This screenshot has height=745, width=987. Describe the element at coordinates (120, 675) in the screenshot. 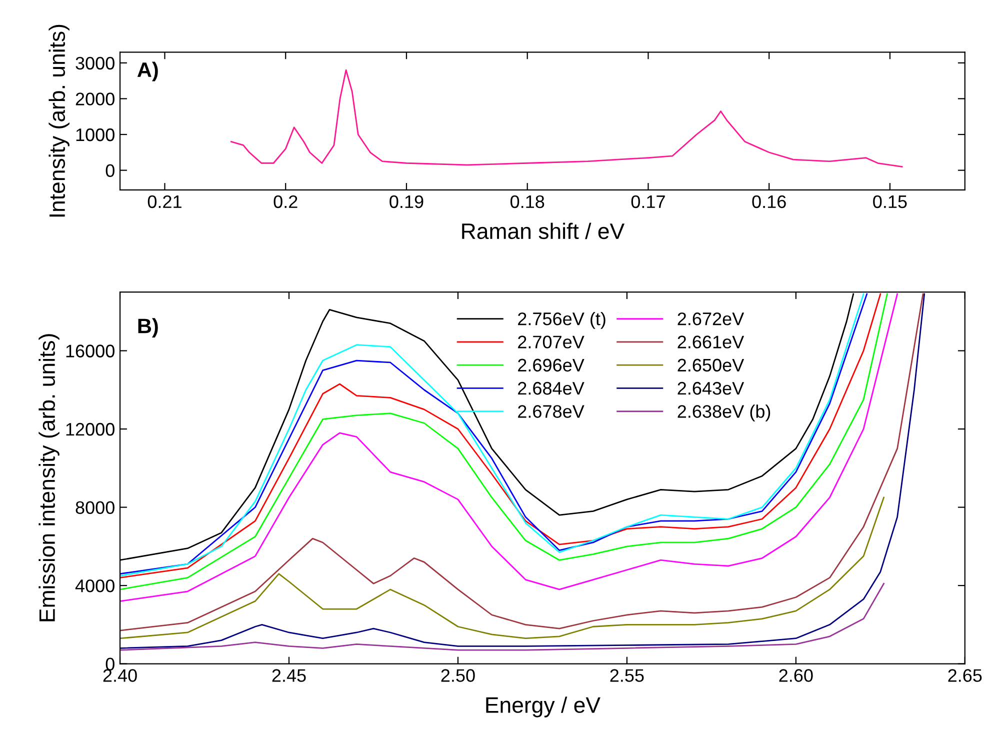

I see `x-tick-label: 2.40` at that location.